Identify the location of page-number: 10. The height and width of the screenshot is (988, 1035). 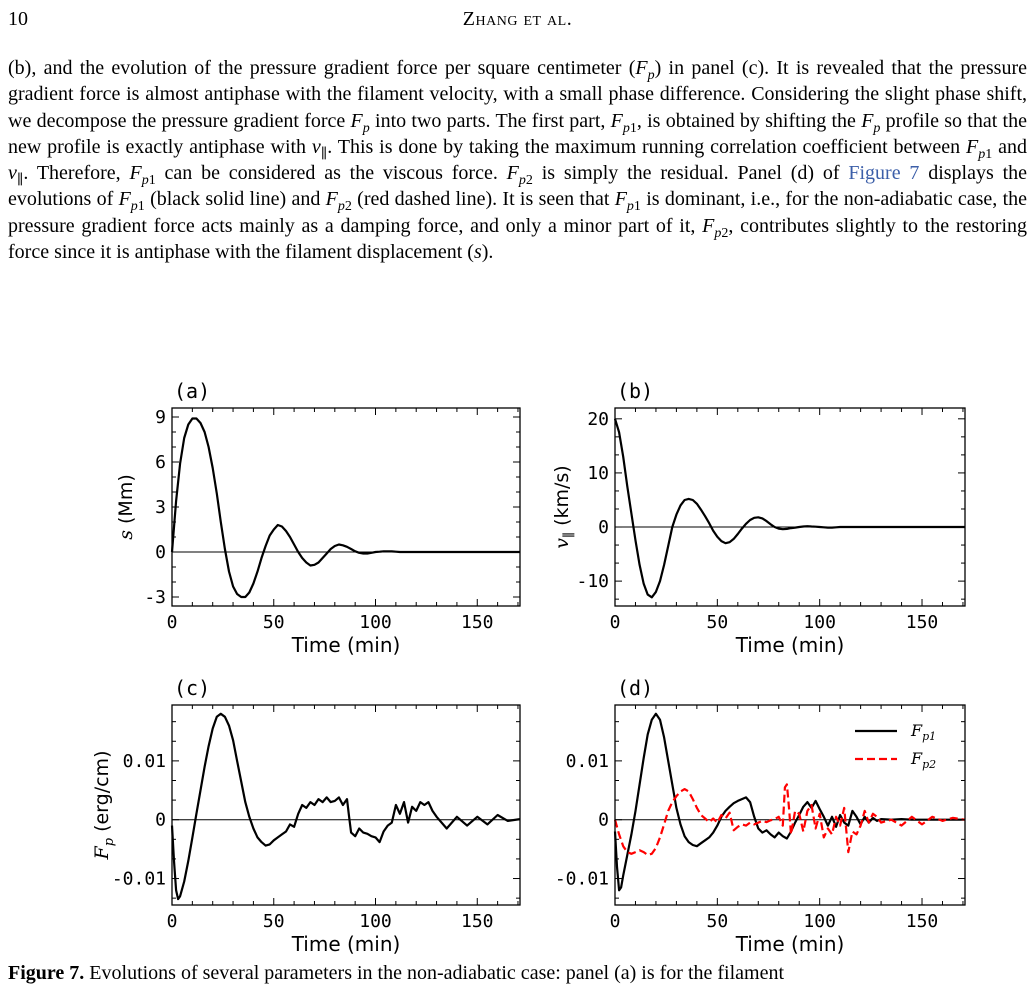
(18, 19).